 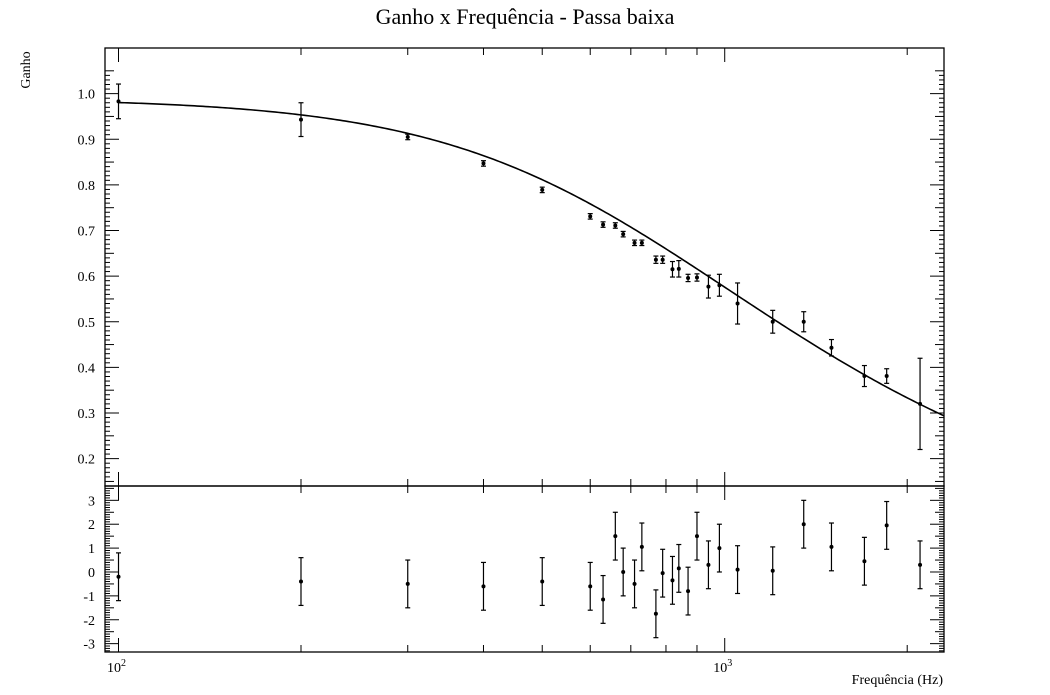 I want to click on main-axis-tick-labels: 0.2 0.3 0.4 0.5 0.6 0.7 0.8 0.9 1.0, so click(x=87, y=278).